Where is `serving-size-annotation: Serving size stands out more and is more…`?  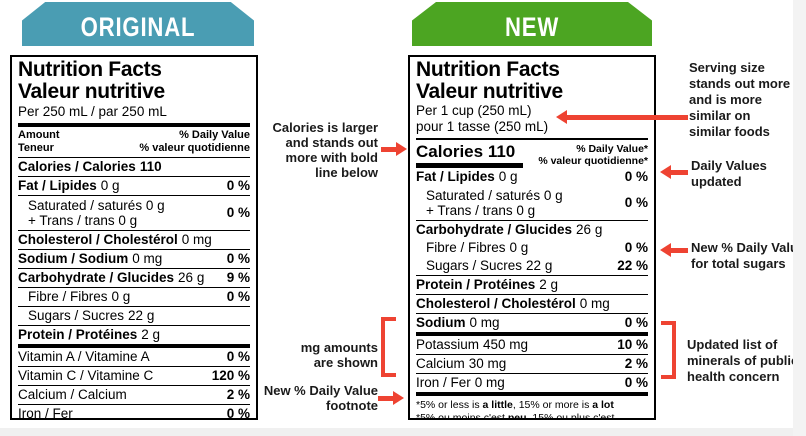
serving-size-annotation: Serving size stands out more and is more… is located at coordinates (740, 99).